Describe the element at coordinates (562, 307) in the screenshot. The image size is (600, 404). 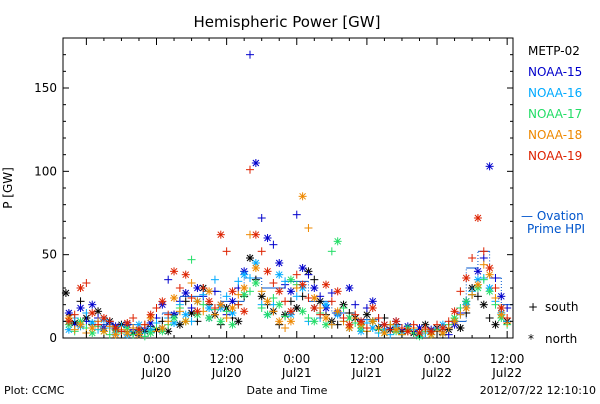
I see `south-marker-label: south` at that location.